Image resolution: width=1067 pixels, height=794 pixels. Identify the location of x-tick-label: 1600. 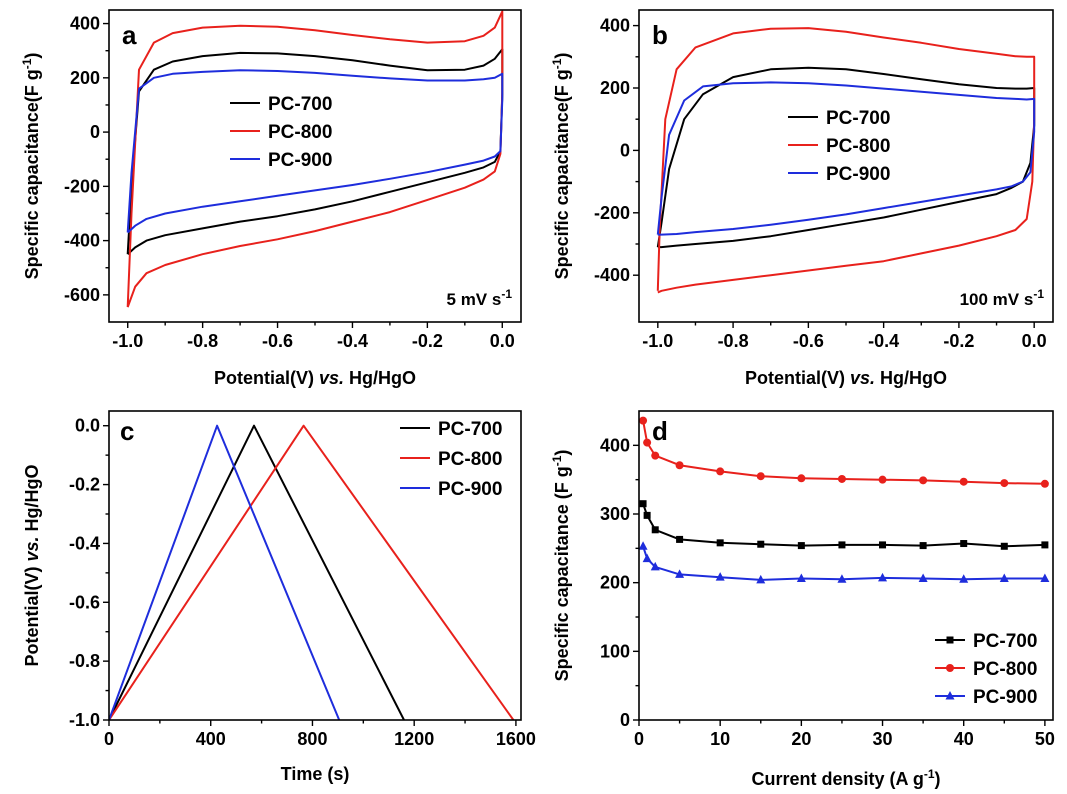
(516, 739).